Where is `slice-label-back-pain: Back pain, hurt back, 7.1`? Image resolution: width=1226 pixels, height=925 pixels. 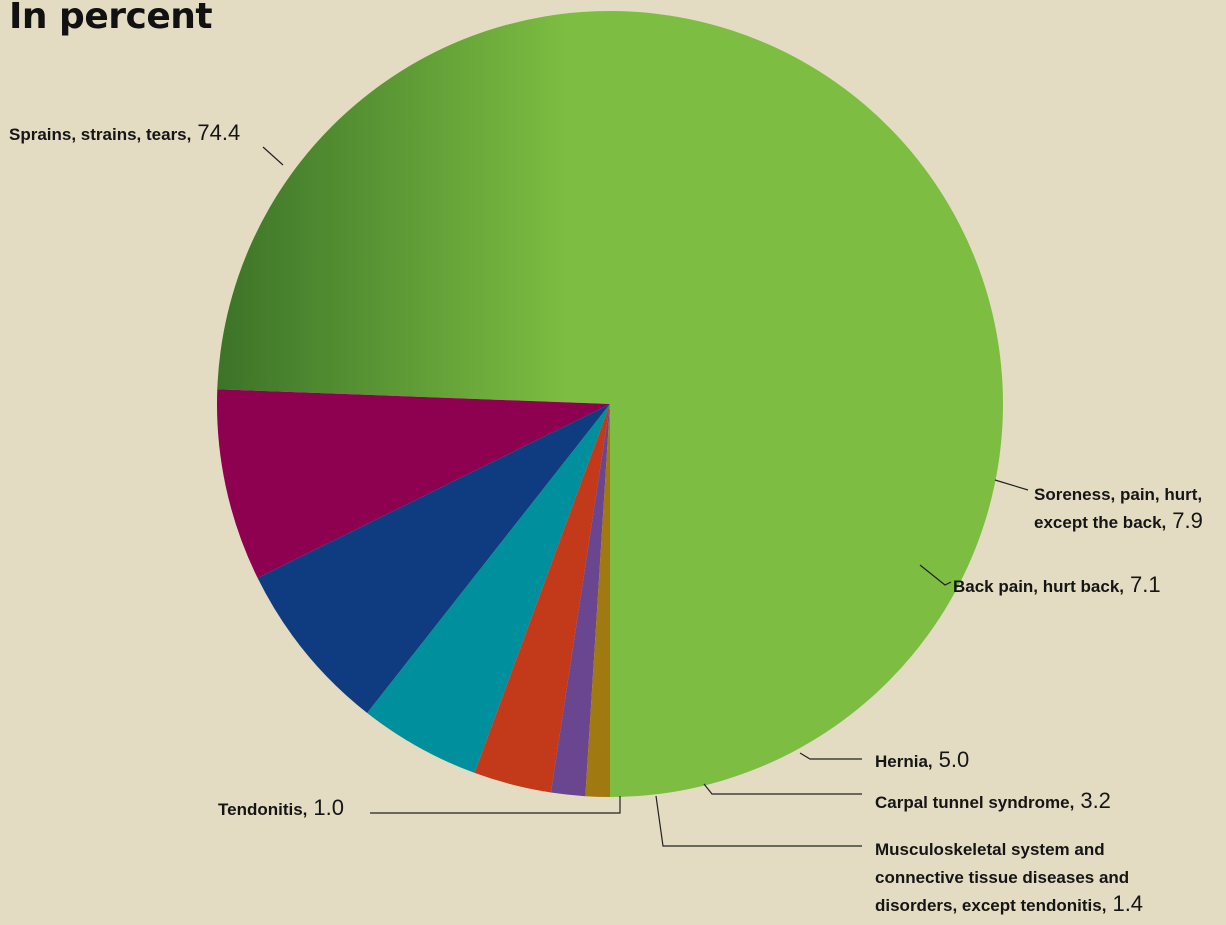 slice-label-back-pain: Back pain, hurt back, 7.1 is located at coordinates (1057, 584).